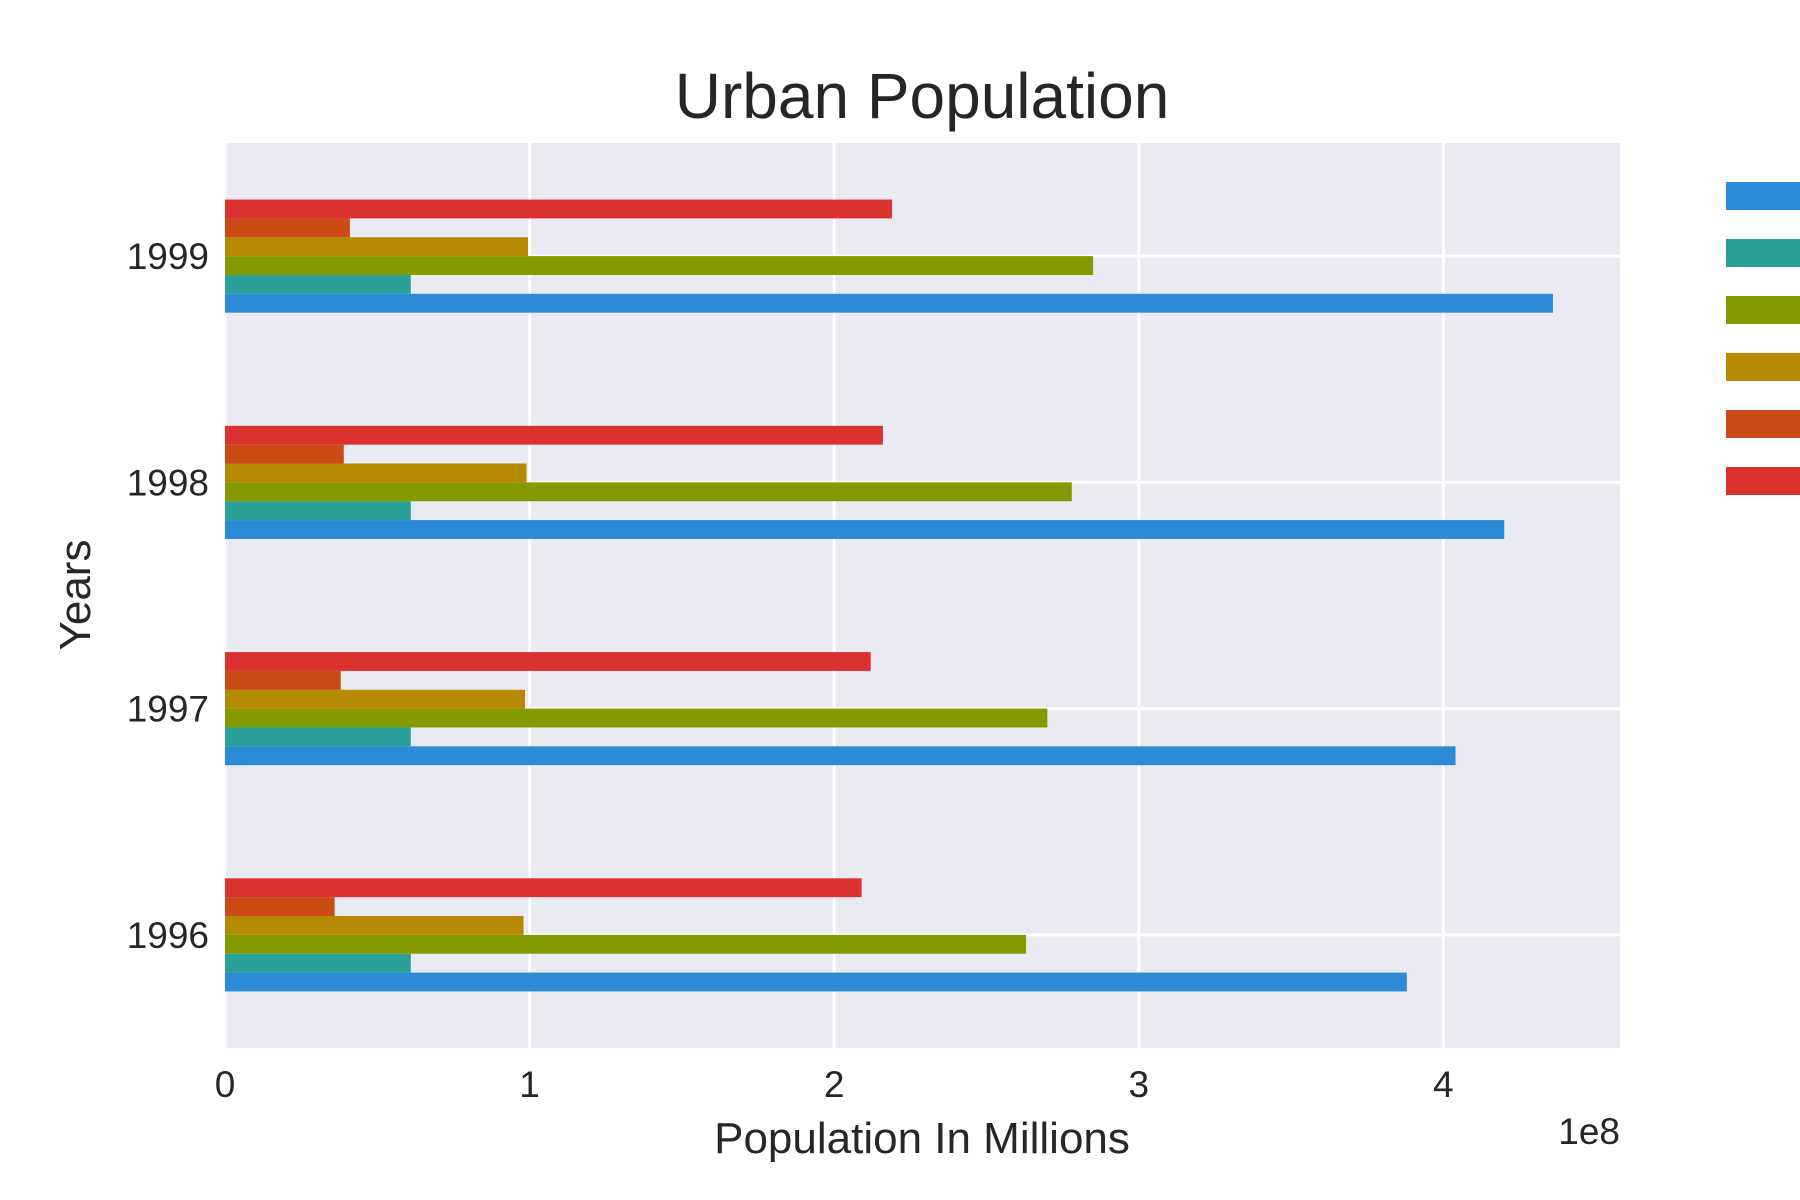  What do you see at coordinates (529, 1084) in the screenshot?
I see `x-tick-label-1: 1` at bounding box center [529, 1084].